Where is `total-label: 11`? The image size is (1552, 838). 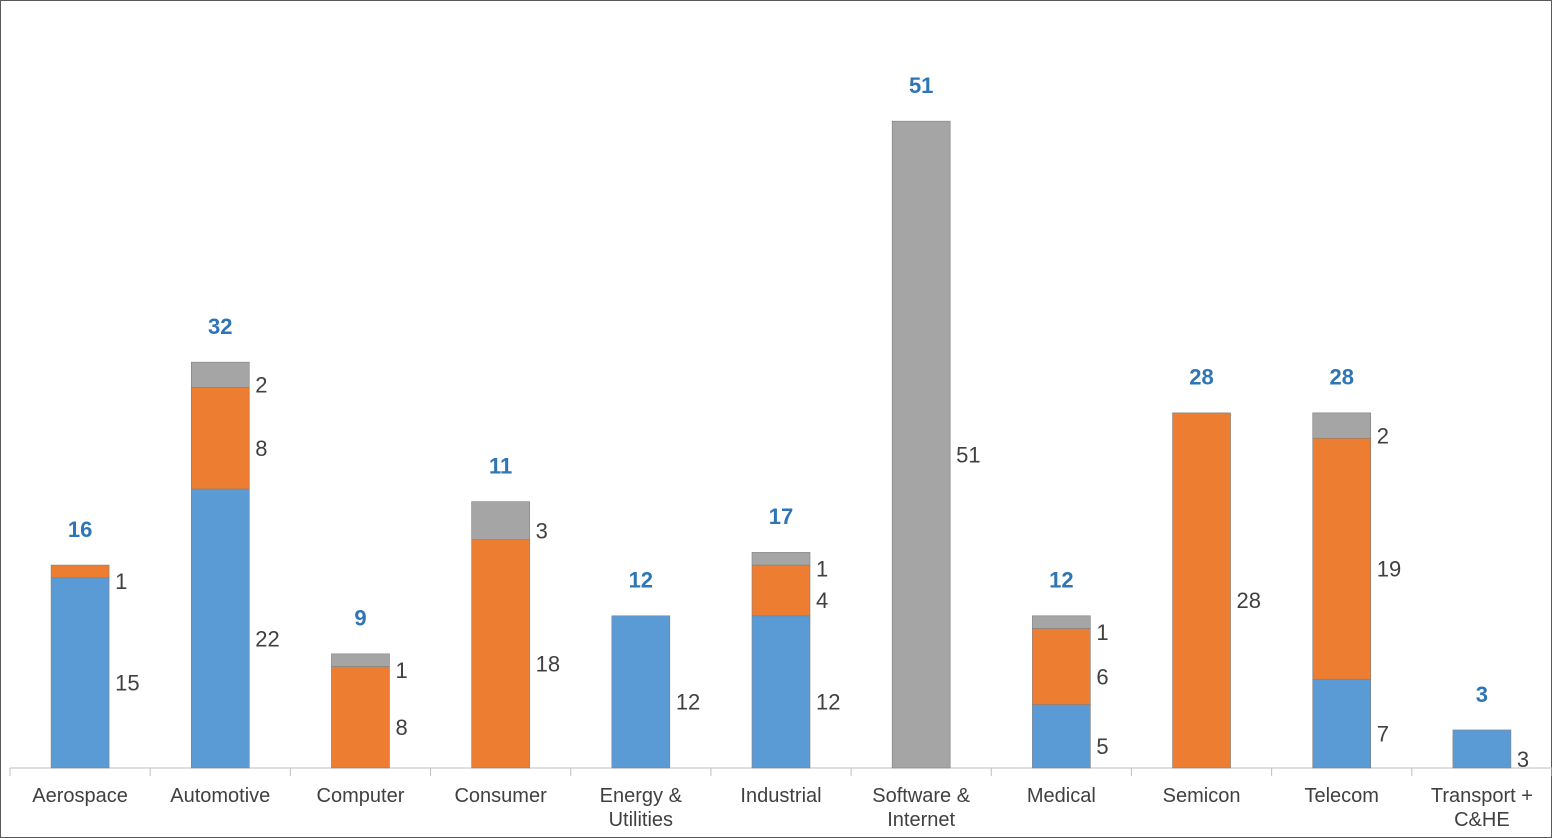 total-label: 11 is located at coordinates (500, 465).